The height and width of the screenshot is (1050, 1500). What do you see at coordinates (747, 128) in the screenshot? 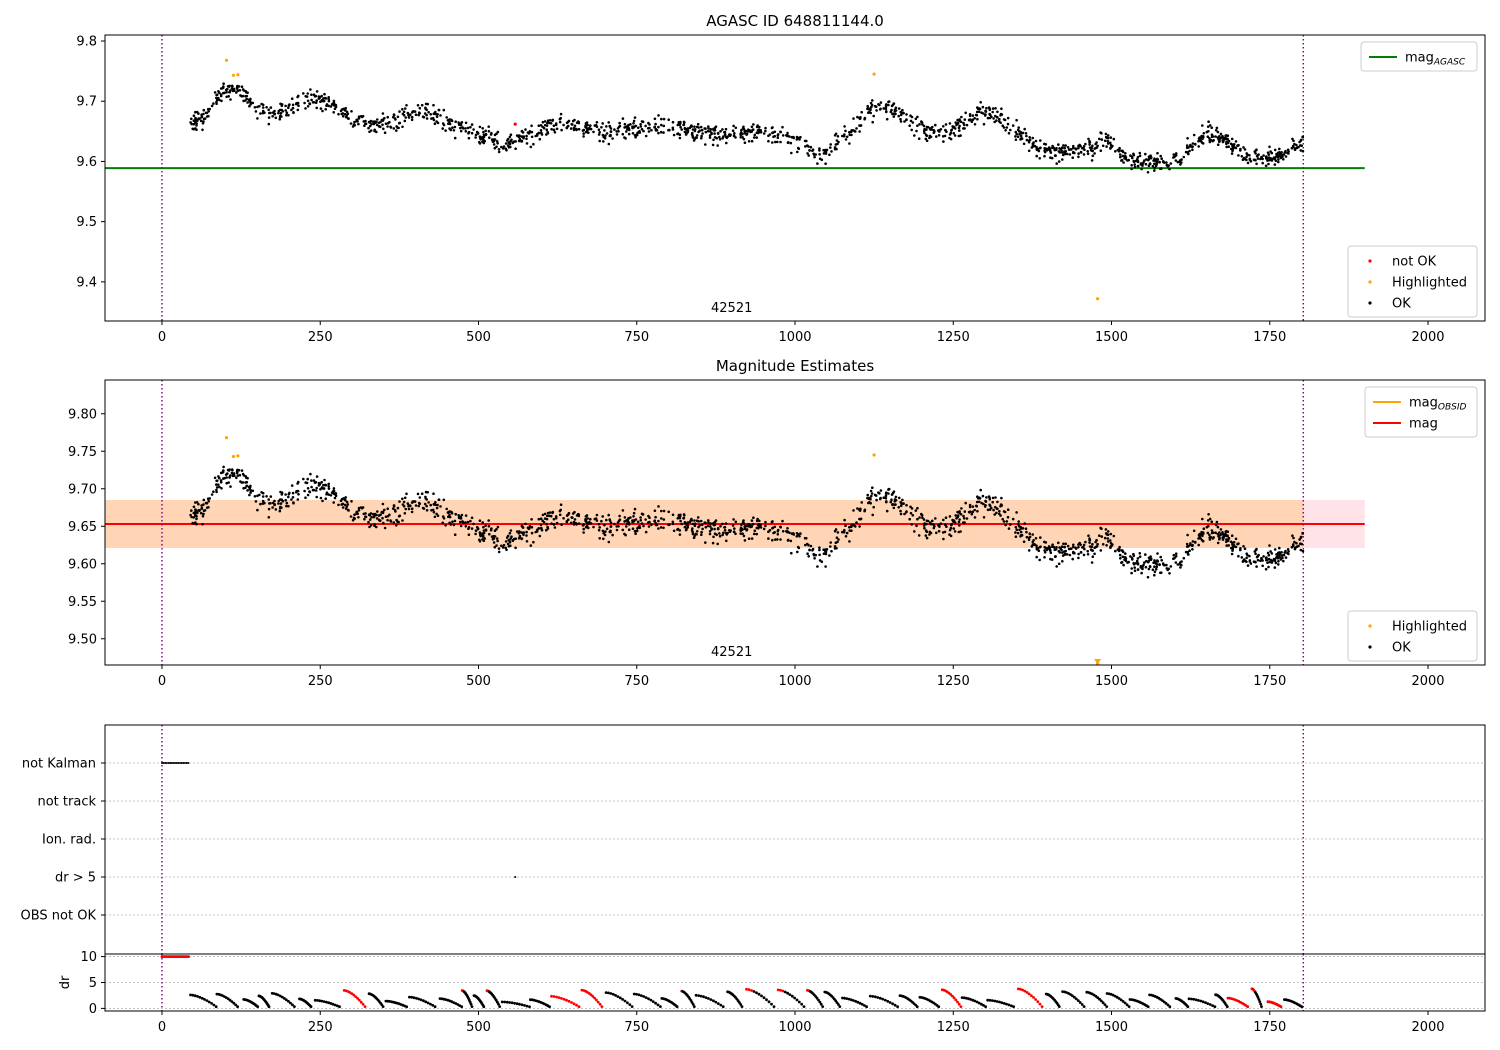
I see `ok-points` at bounding box center [747, 128].